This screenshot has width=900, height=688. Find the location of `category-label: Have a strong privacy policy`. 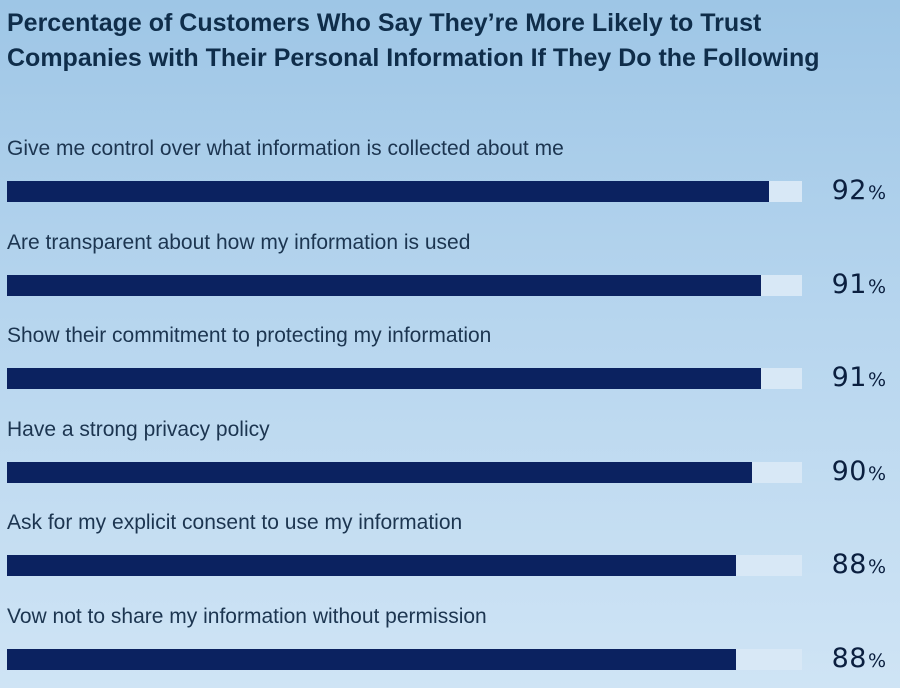

category-label: Have a strong privacy policy is located at coordinates (138, 429).